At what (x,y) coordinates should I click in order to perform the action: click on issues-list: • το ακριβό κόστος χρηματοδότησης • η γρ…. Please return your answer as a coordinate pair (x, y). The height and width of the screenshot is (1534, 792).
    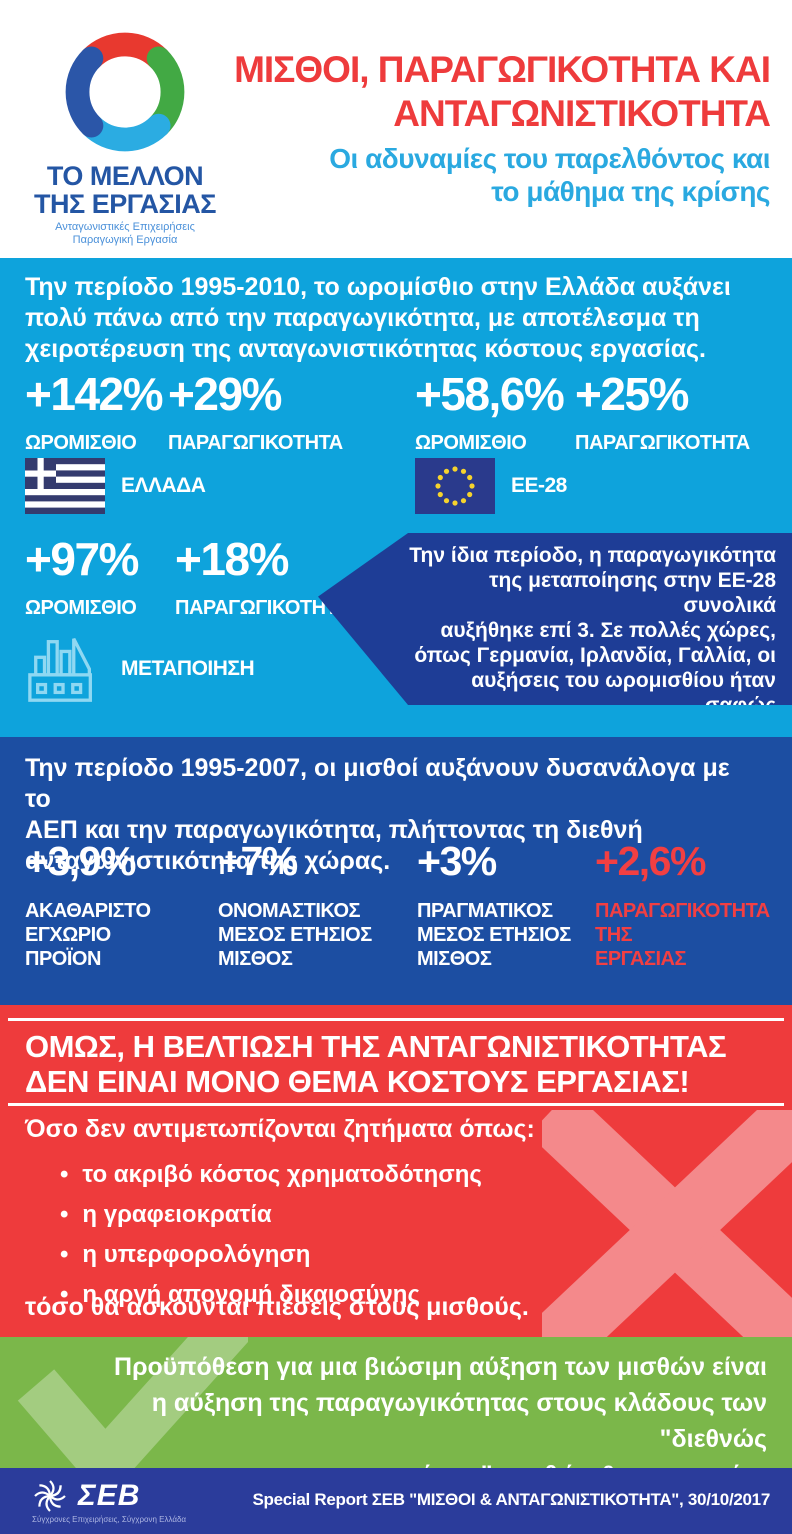
    Looking at the image, I should click on (271, 1235).